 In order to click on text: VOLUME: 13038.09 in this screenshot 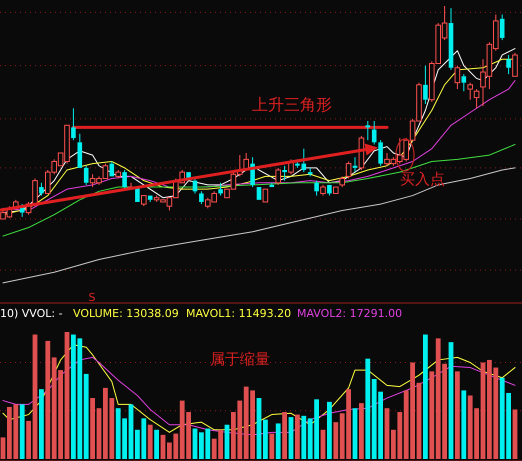, I will do `click(126, 313)`.